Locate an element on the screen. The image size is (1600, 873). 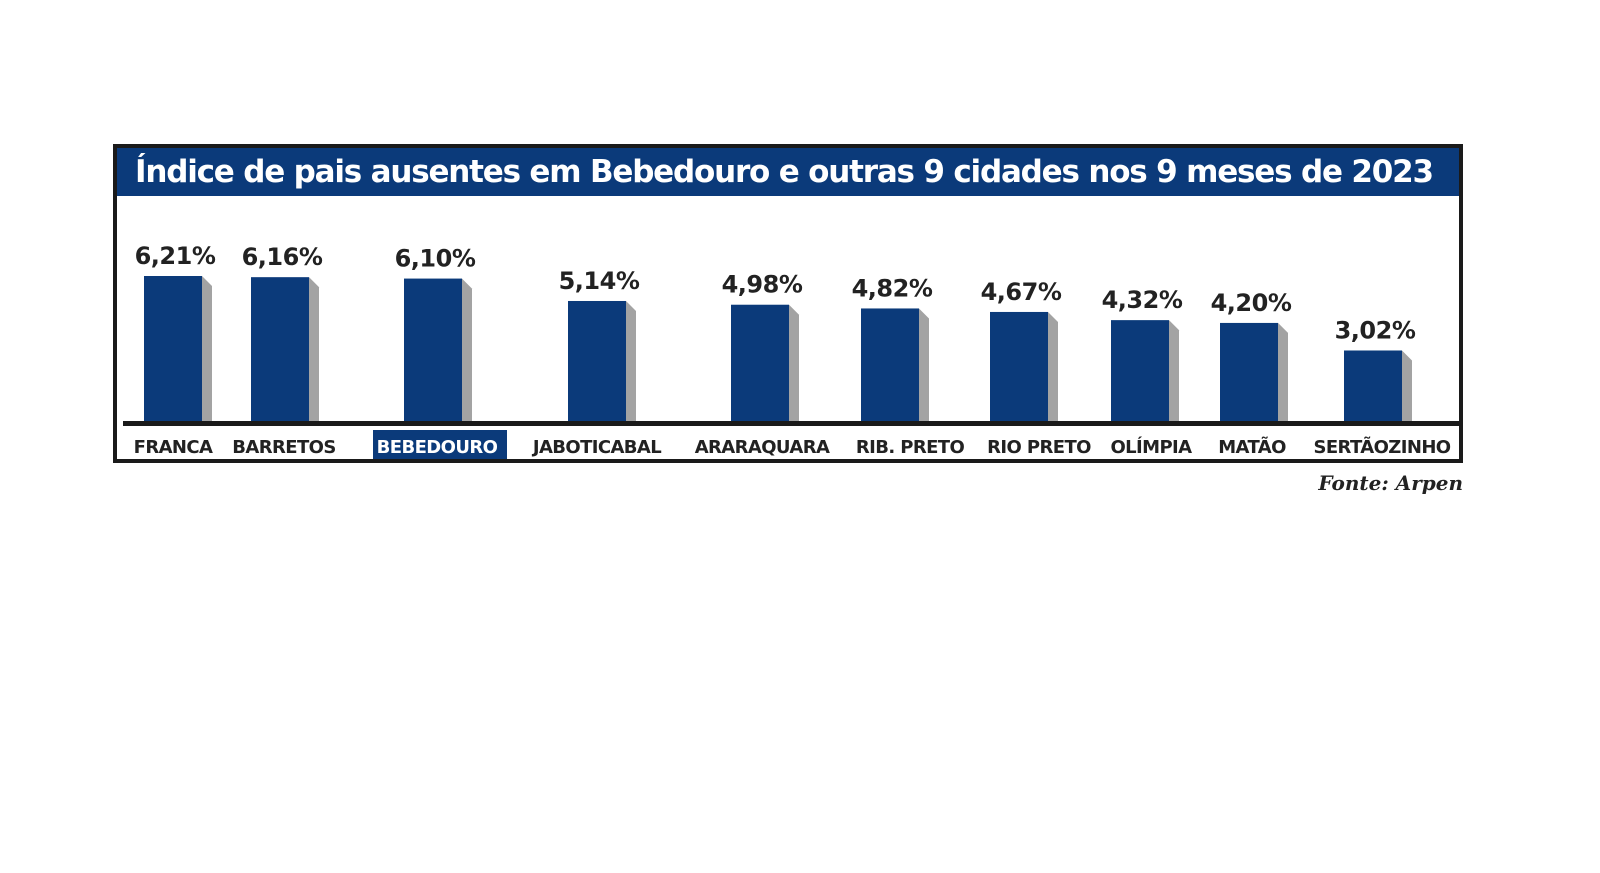
value-label-sertaozinho: 3,02% is located at coordinates (1375, 330).